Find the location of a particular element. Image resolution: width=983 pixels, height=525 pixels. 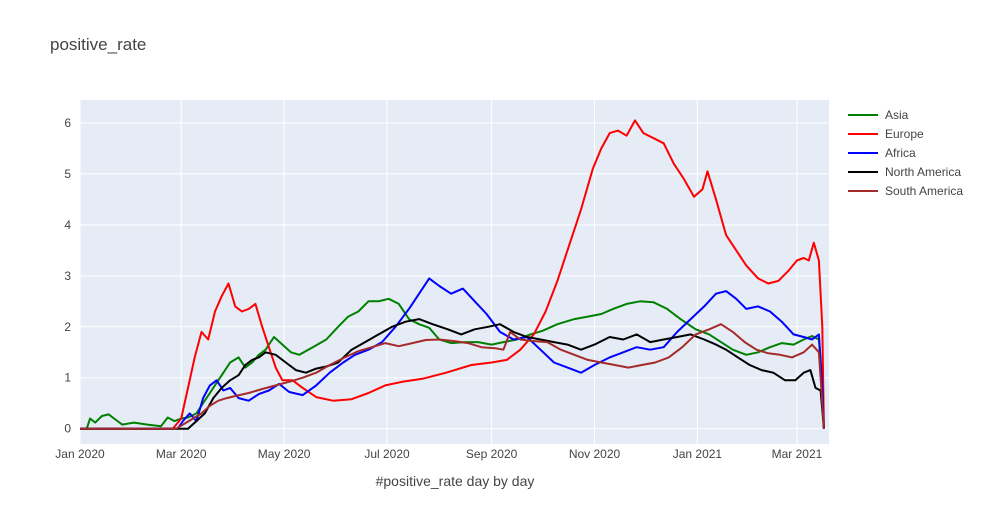

y-tick-label: 2 is located at coordinates (67, 327).